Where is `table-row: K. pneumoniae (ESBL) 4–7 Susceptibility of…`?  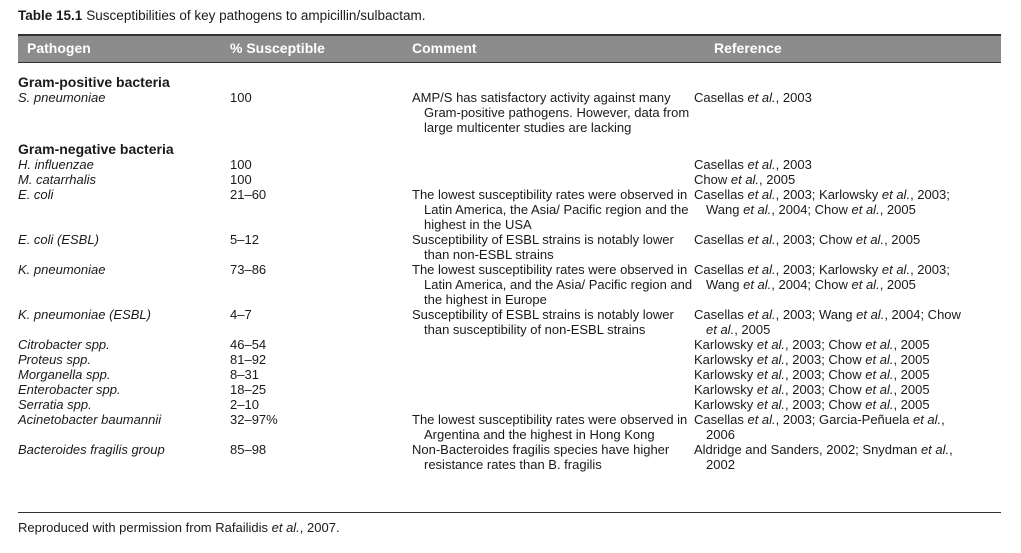
table-row: K. pneumoniae (ESBL) 4–7 Susceptibility of… is located at coordinates (509, 322).